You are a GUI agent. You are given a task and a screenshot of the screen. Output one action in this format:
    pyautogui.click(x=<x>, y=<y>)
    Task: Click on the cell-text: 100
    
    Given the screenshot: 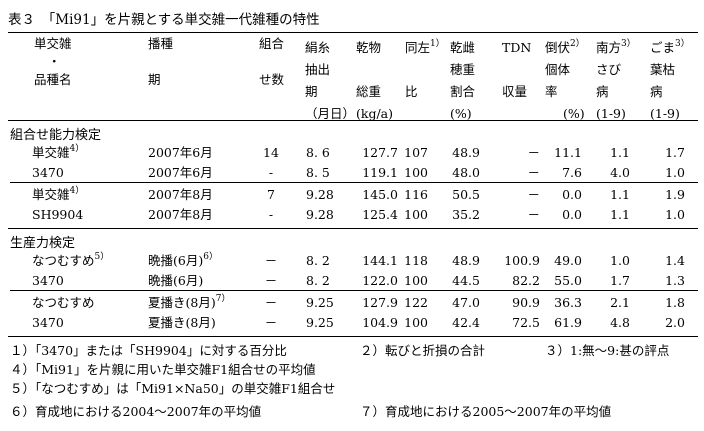 What is the action you would take?
    pyautogui.click(x=416, y=322)
    